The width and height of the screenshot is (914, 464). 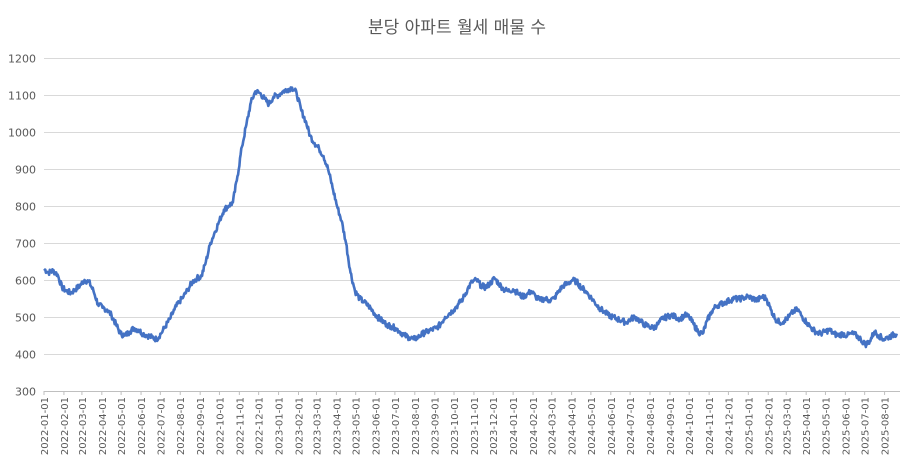 I want to click on x-tick-label: 2023-05-01, so click(x=357, y=426).